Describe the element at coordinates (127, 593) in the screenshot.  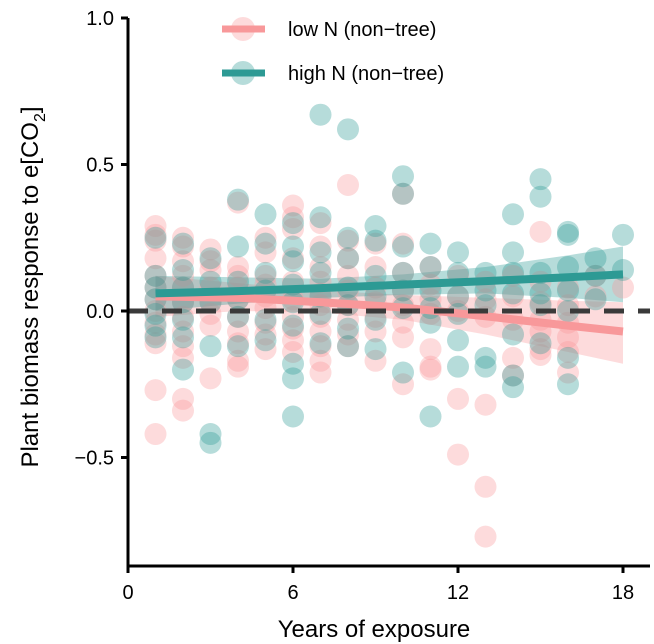
I see `x-tick-label: 0` at that location.